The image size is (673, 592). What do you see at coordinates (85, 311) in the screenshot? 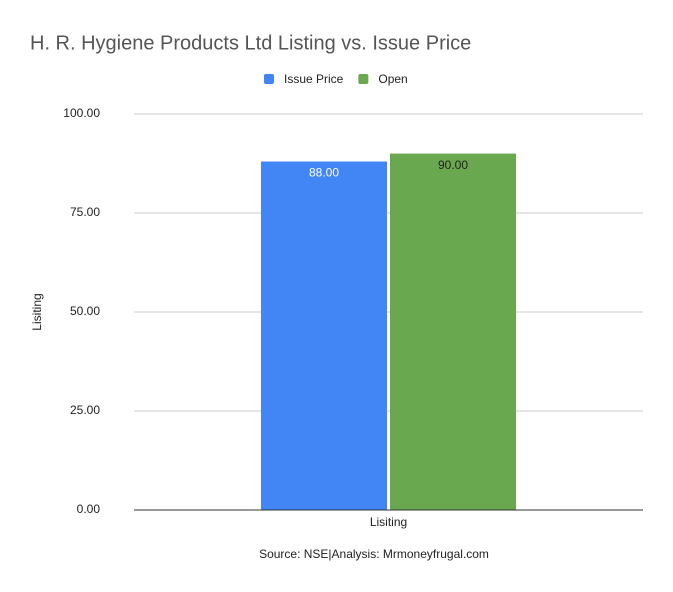
I see `y-tick-label: 50.00` at bounding box center [85, 311].